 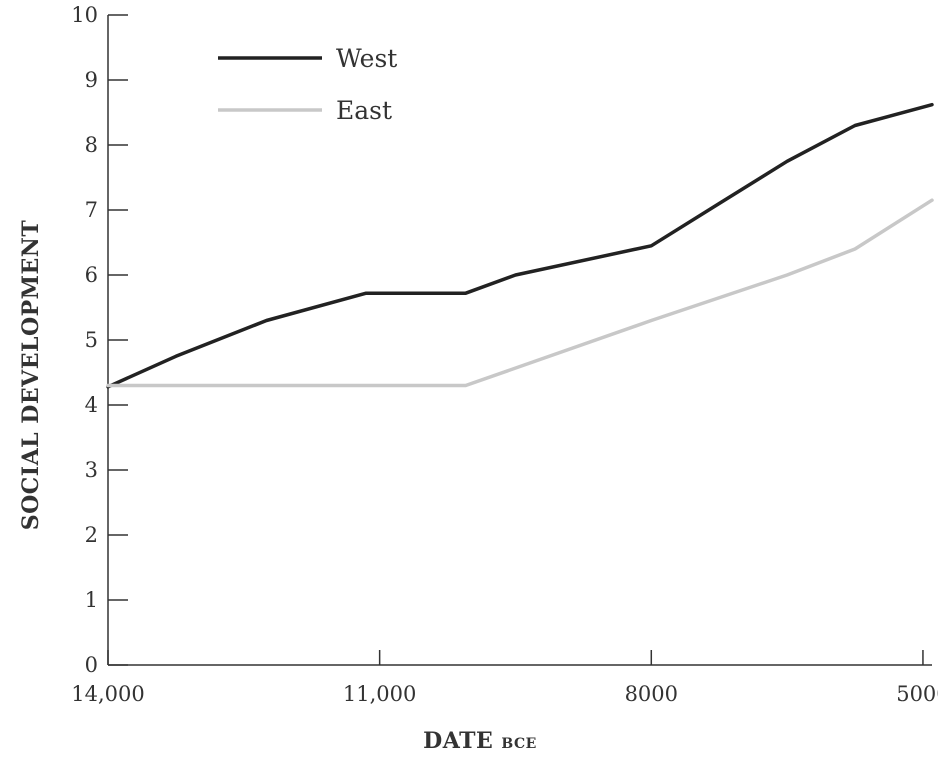 I want to click on y-tick-label: 8, so click(x=91, y=145).